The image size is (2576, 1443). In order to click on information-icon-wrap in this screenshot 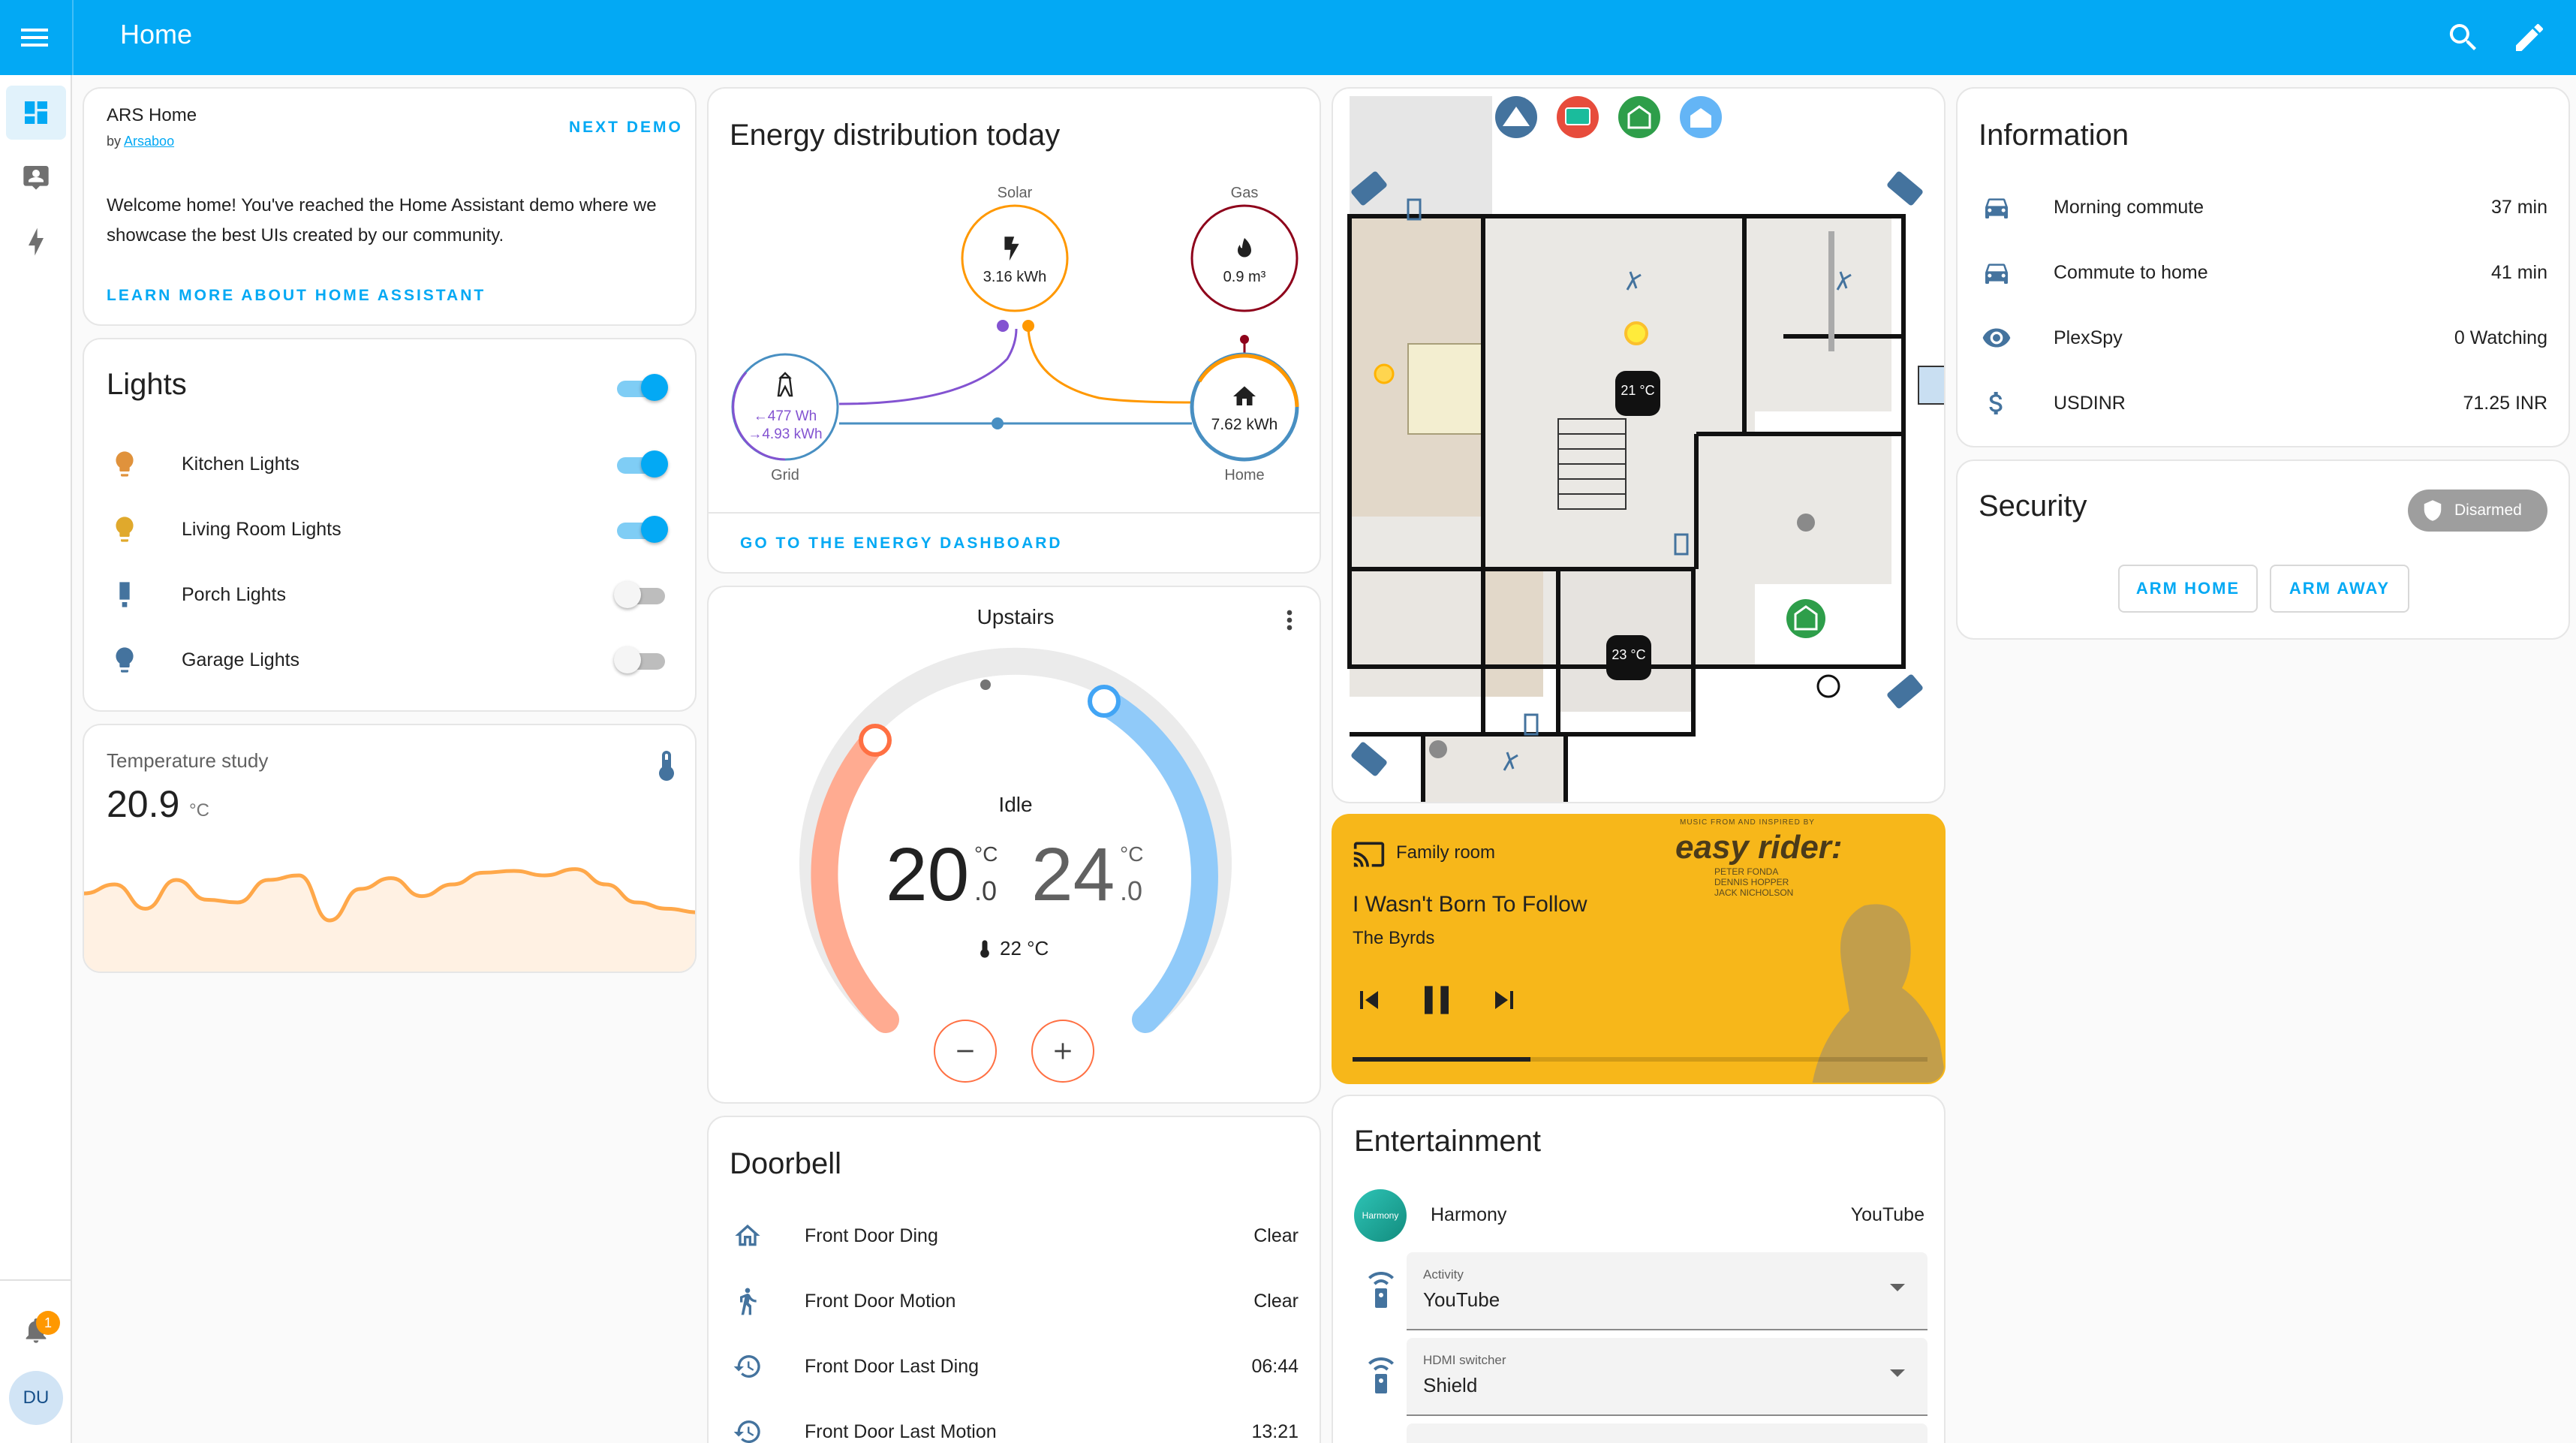, I will do `click(1997, 338)`.